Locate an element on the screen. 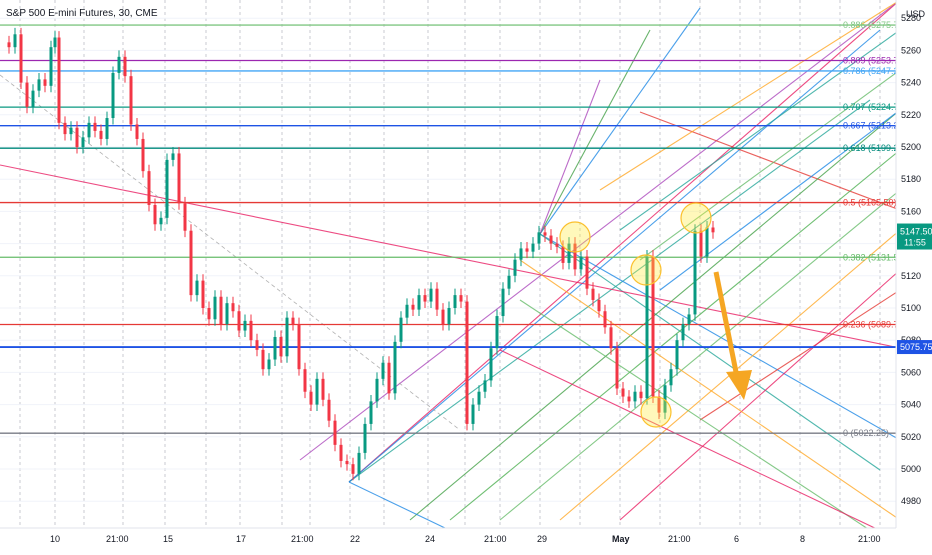 The width and height of the screenshot is (932, 555). y-tick-label-4: 5060 is located at coordinates (911, 372).